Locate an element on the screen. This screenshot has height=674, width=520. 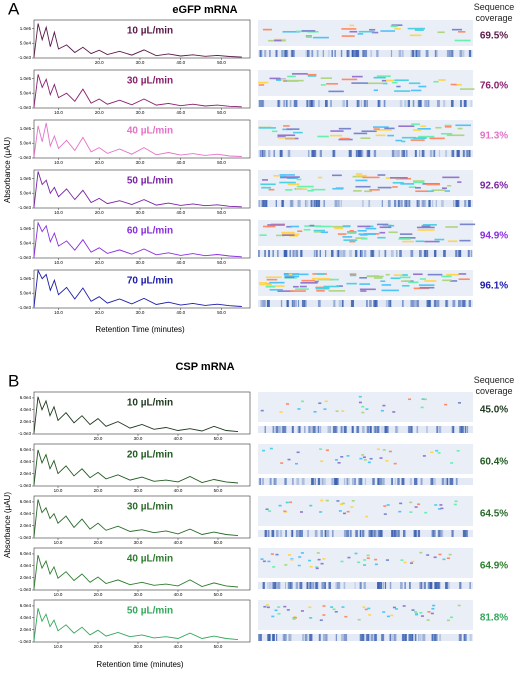
panel-label: B is located at coordinates (13, 380).